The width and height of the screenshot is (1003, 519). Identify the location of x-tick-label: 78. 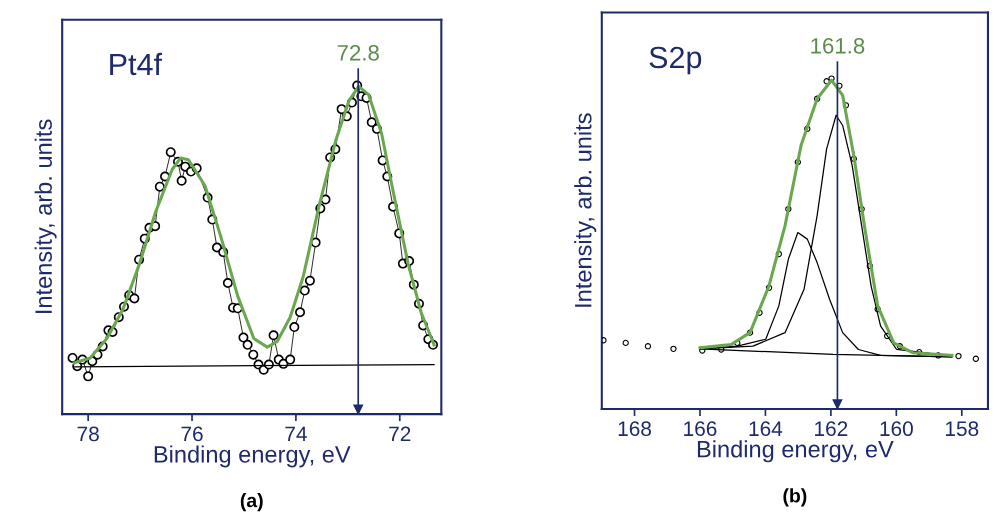
(88, 434).